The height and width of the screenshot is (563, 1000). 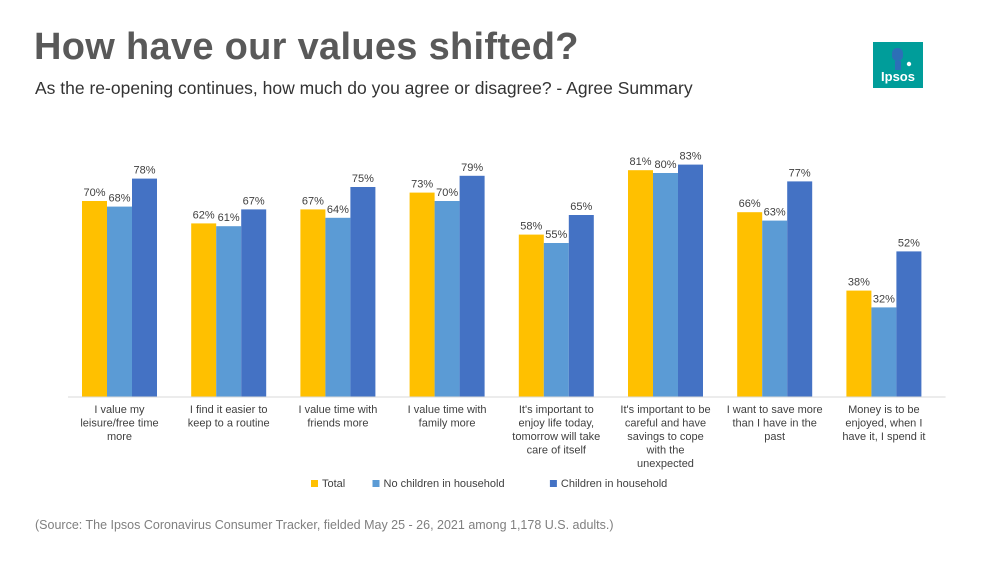 I want to click on category-label-6: unexpected, so click(x=665, y=464).